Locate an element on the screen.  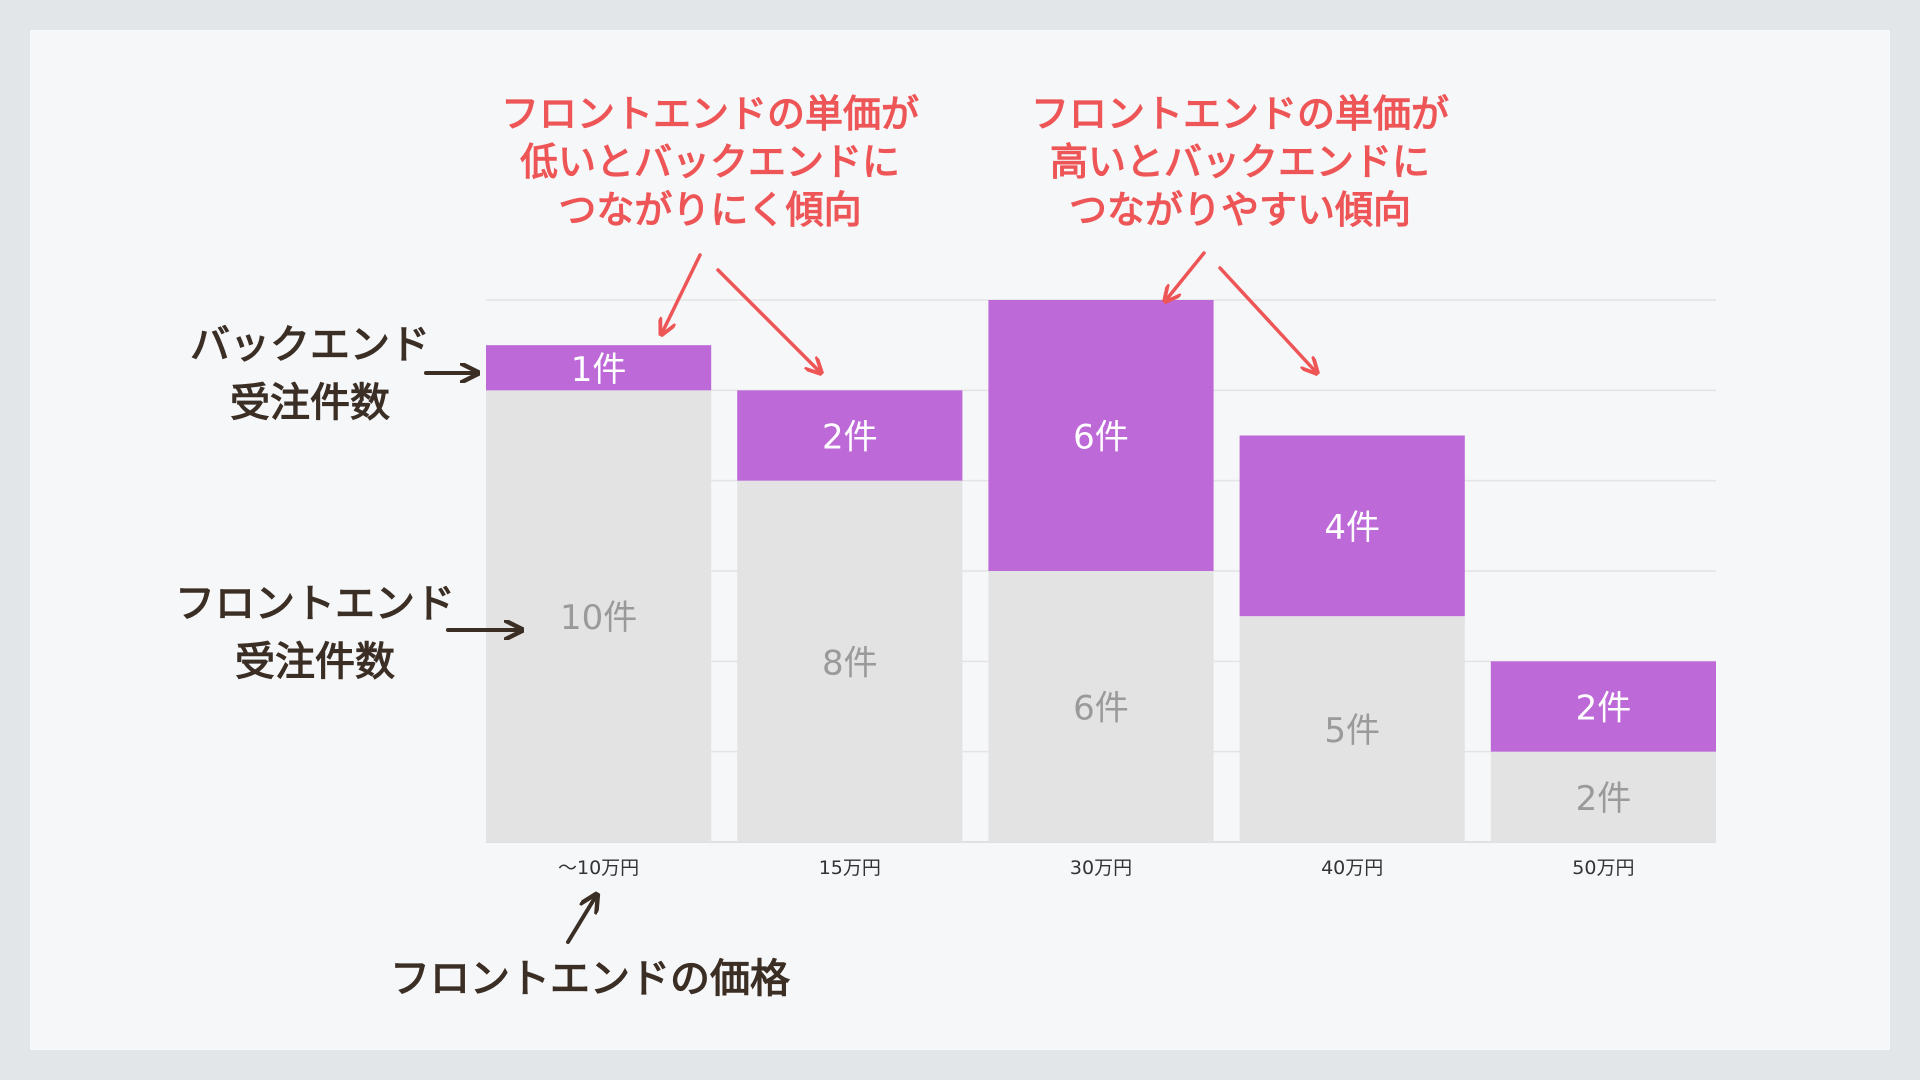
annotation-backend-count: バックエンド 受注件数 is located at coordinates (310, 374).